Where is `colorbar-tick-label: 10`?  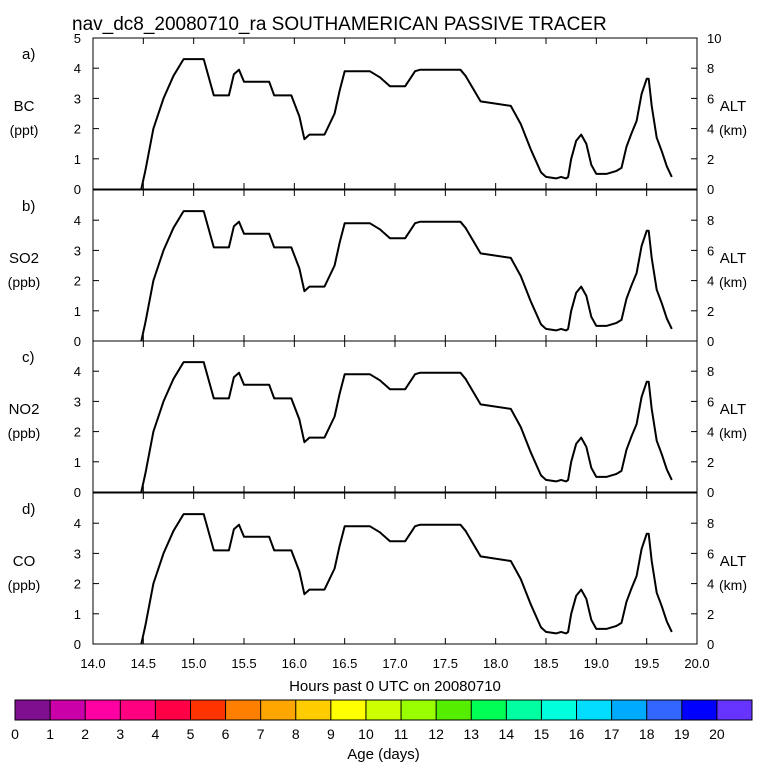 colorbar-tick-label: 10 is located at coordinates (366, 734).